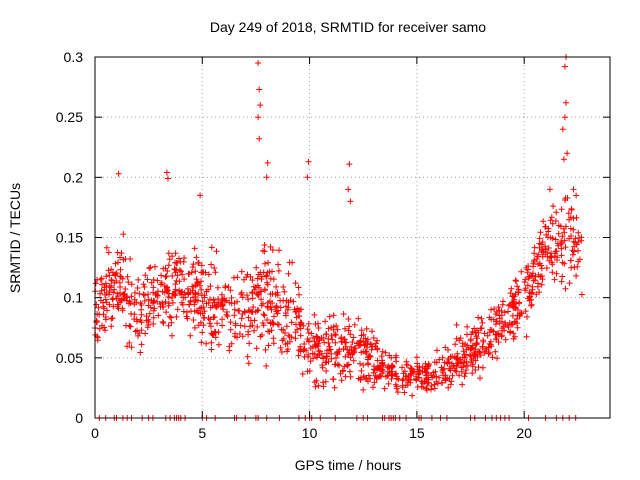 The height and width of the screenshot is (480, 640). Describe the element at coordinates (79, 418) in the screenshot. I see `y-tick-label: 0` at that location.